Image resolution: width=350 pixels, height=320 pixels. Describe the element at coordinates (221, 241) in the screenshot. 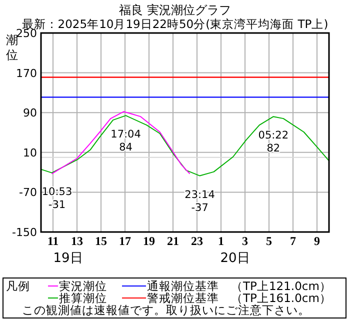

I see `x-tick-label: 1` at that location.